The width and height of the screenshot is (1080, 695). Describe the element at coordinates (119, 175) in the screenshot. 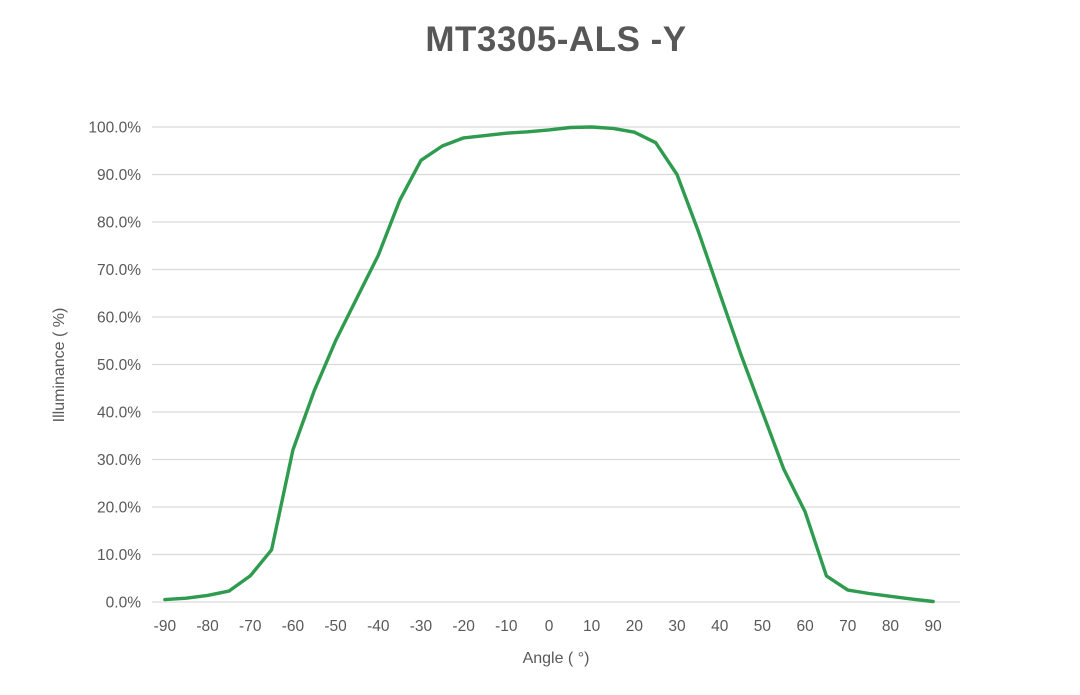

I see `y-tick-label: 90.0%` at that location.